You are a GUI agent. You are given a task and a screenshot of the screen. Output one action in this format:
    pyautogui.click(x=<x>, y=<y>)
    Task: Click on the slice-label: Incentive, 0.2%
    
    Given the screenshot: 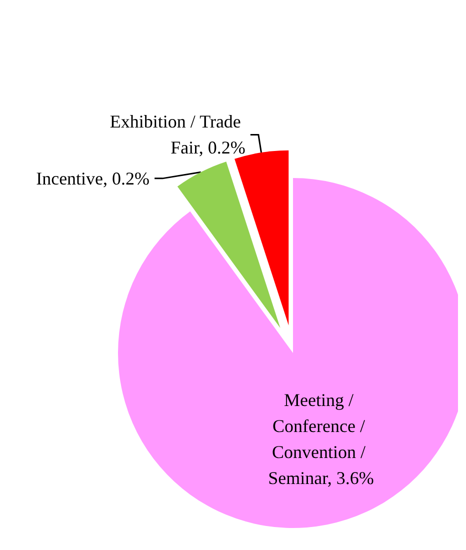 What is the action you would take?
    pyautogui.click(x=93, y=178)
    